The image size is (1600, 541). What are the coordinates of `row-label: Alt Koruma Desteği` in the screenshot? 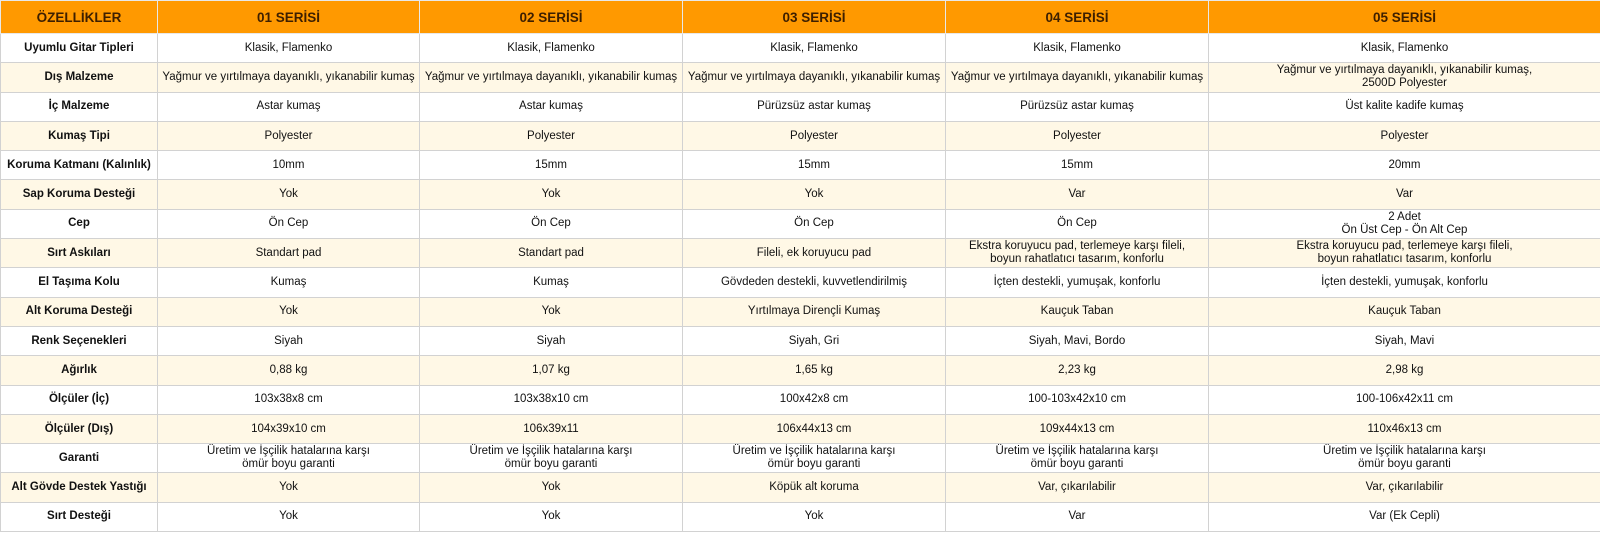 It's located at (79, 311).